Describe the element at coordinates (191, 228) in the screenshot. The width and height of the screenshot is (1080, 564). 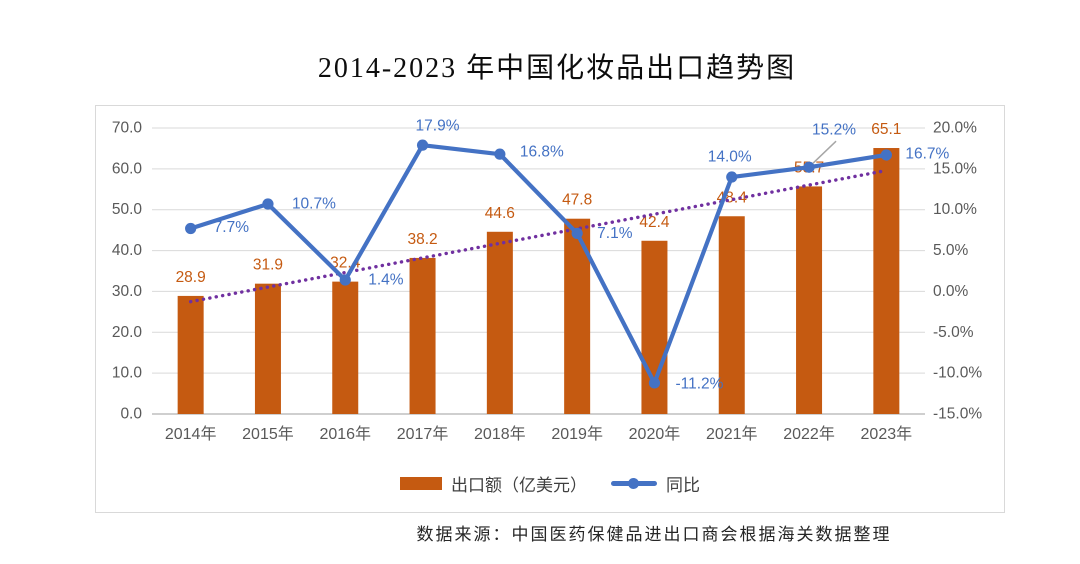
I see `yoy-marker-2014年` at that location.